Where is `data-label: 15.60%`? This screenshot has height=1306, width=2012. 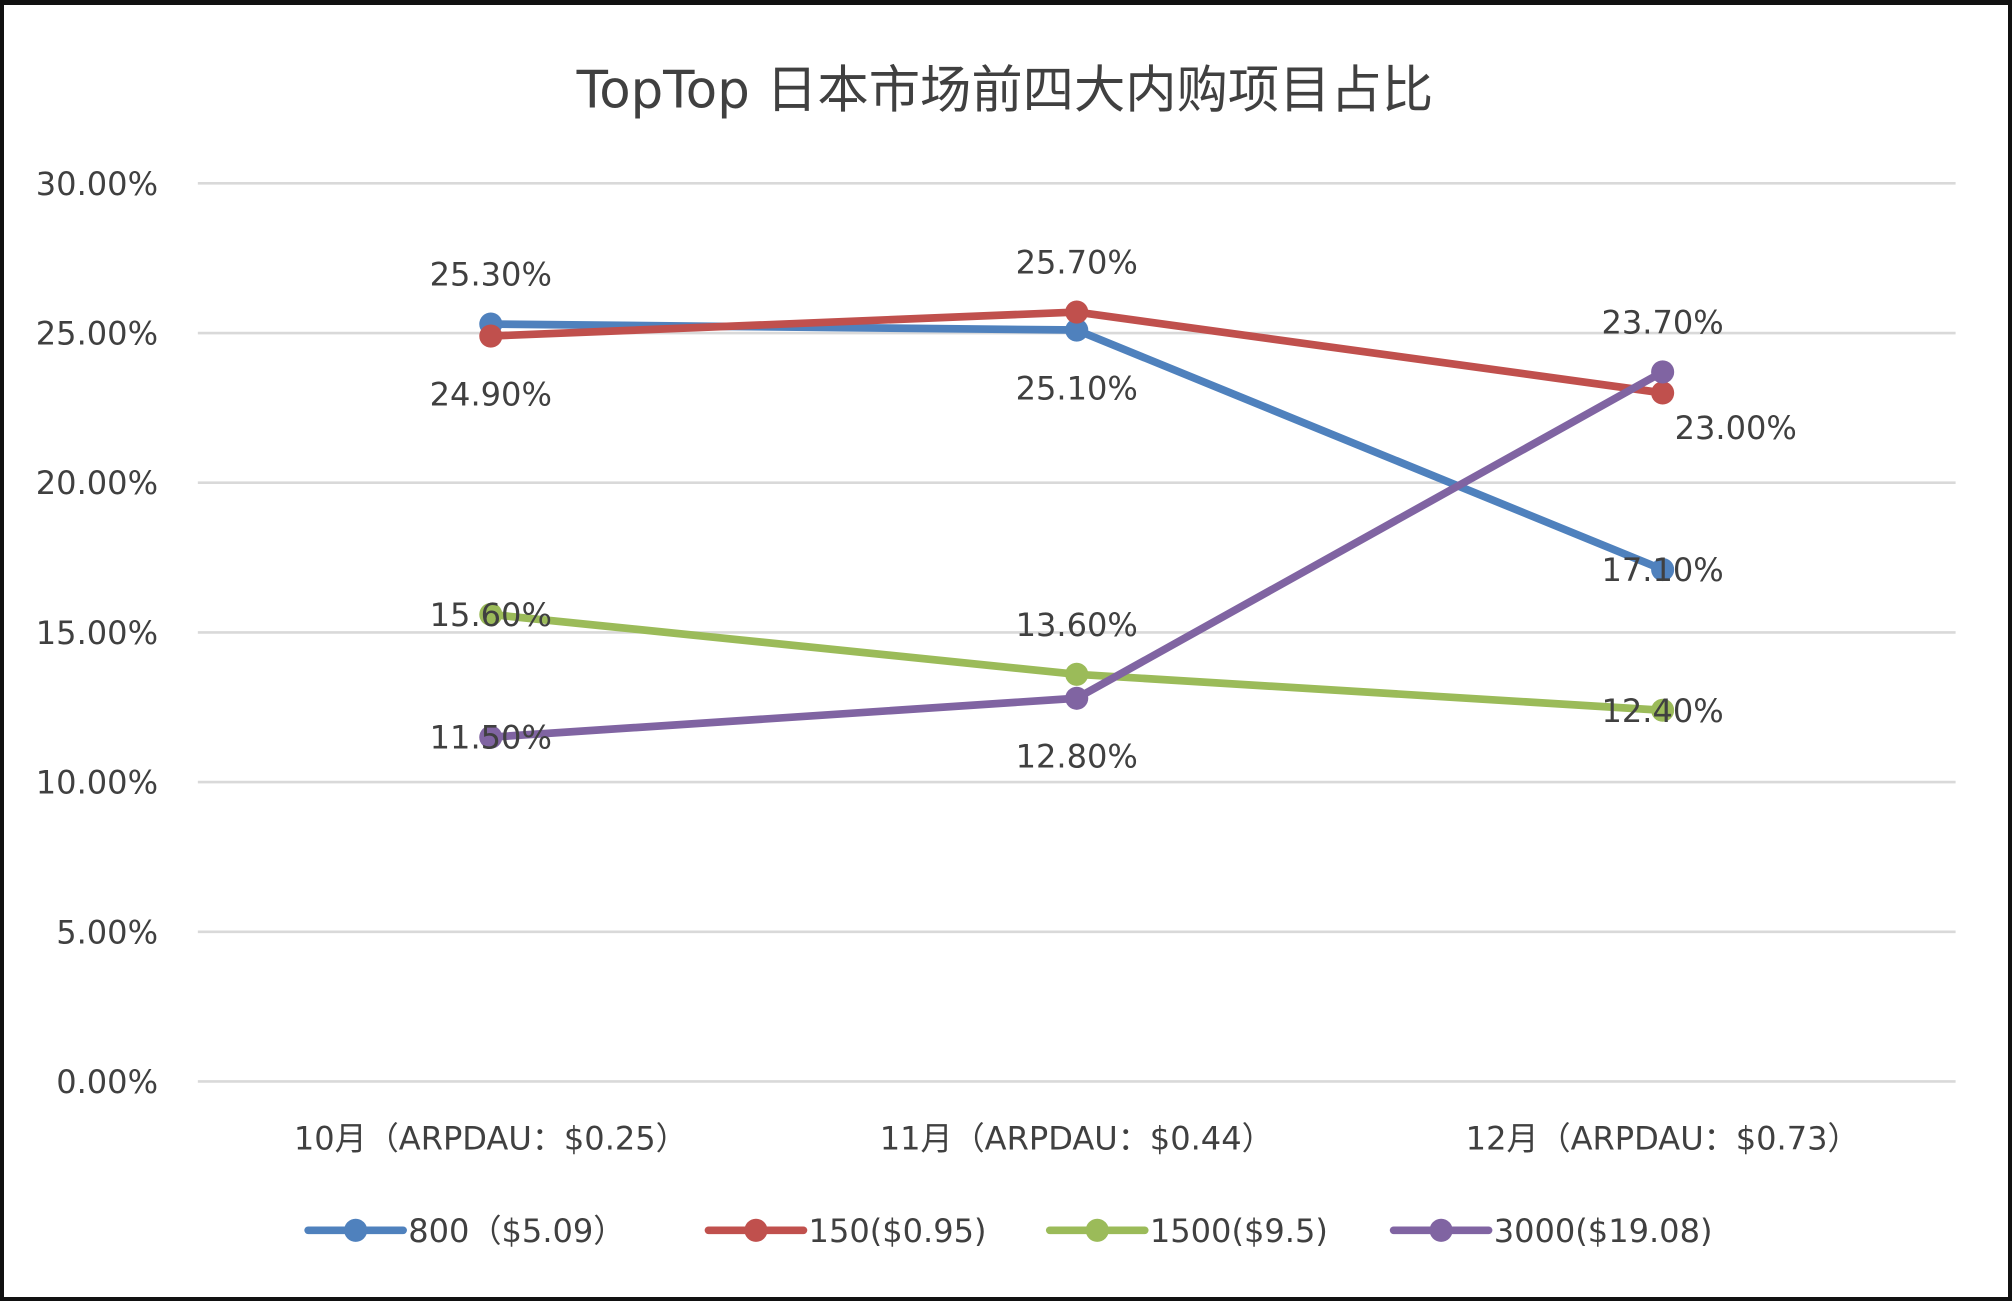 data-label: 15.60% is located at coordinates (491, 615).